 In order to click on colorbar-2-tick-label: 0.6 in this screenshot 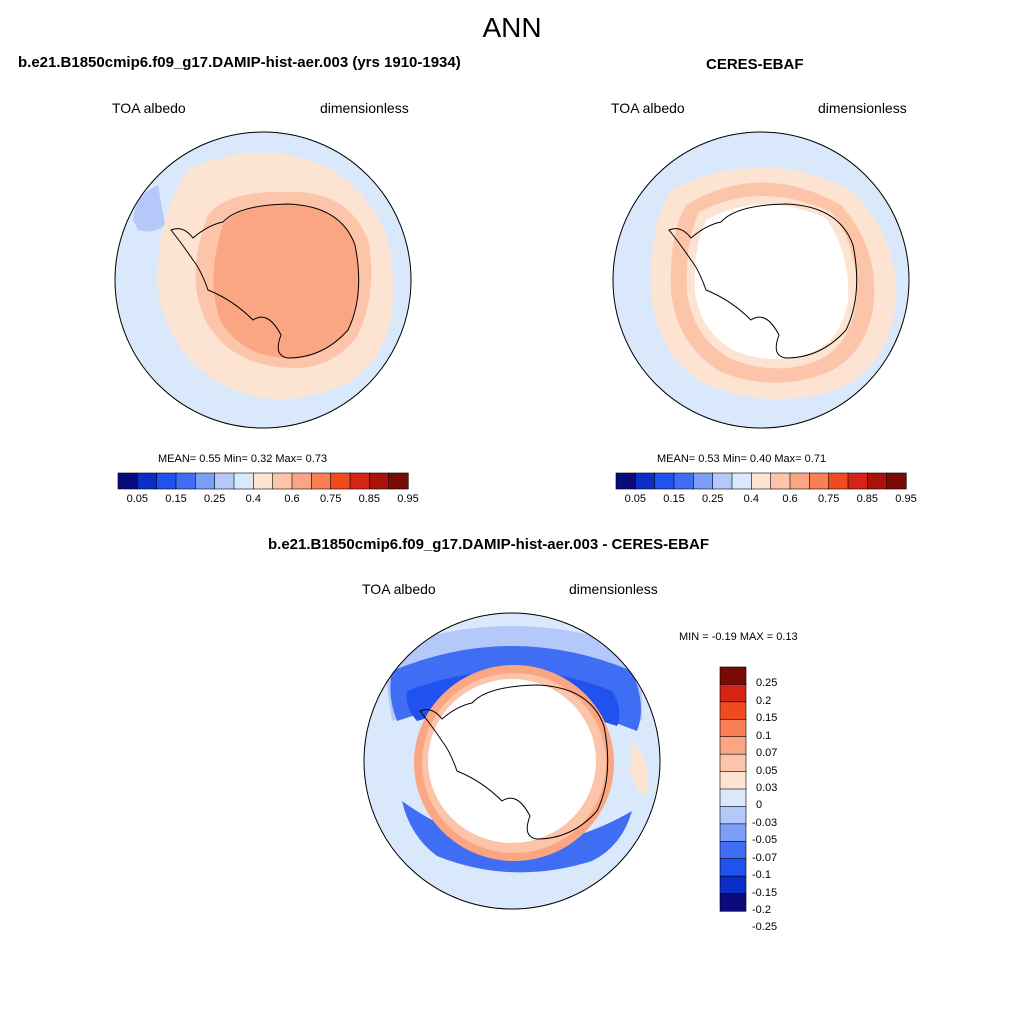, I will do `click(790, 499)`.